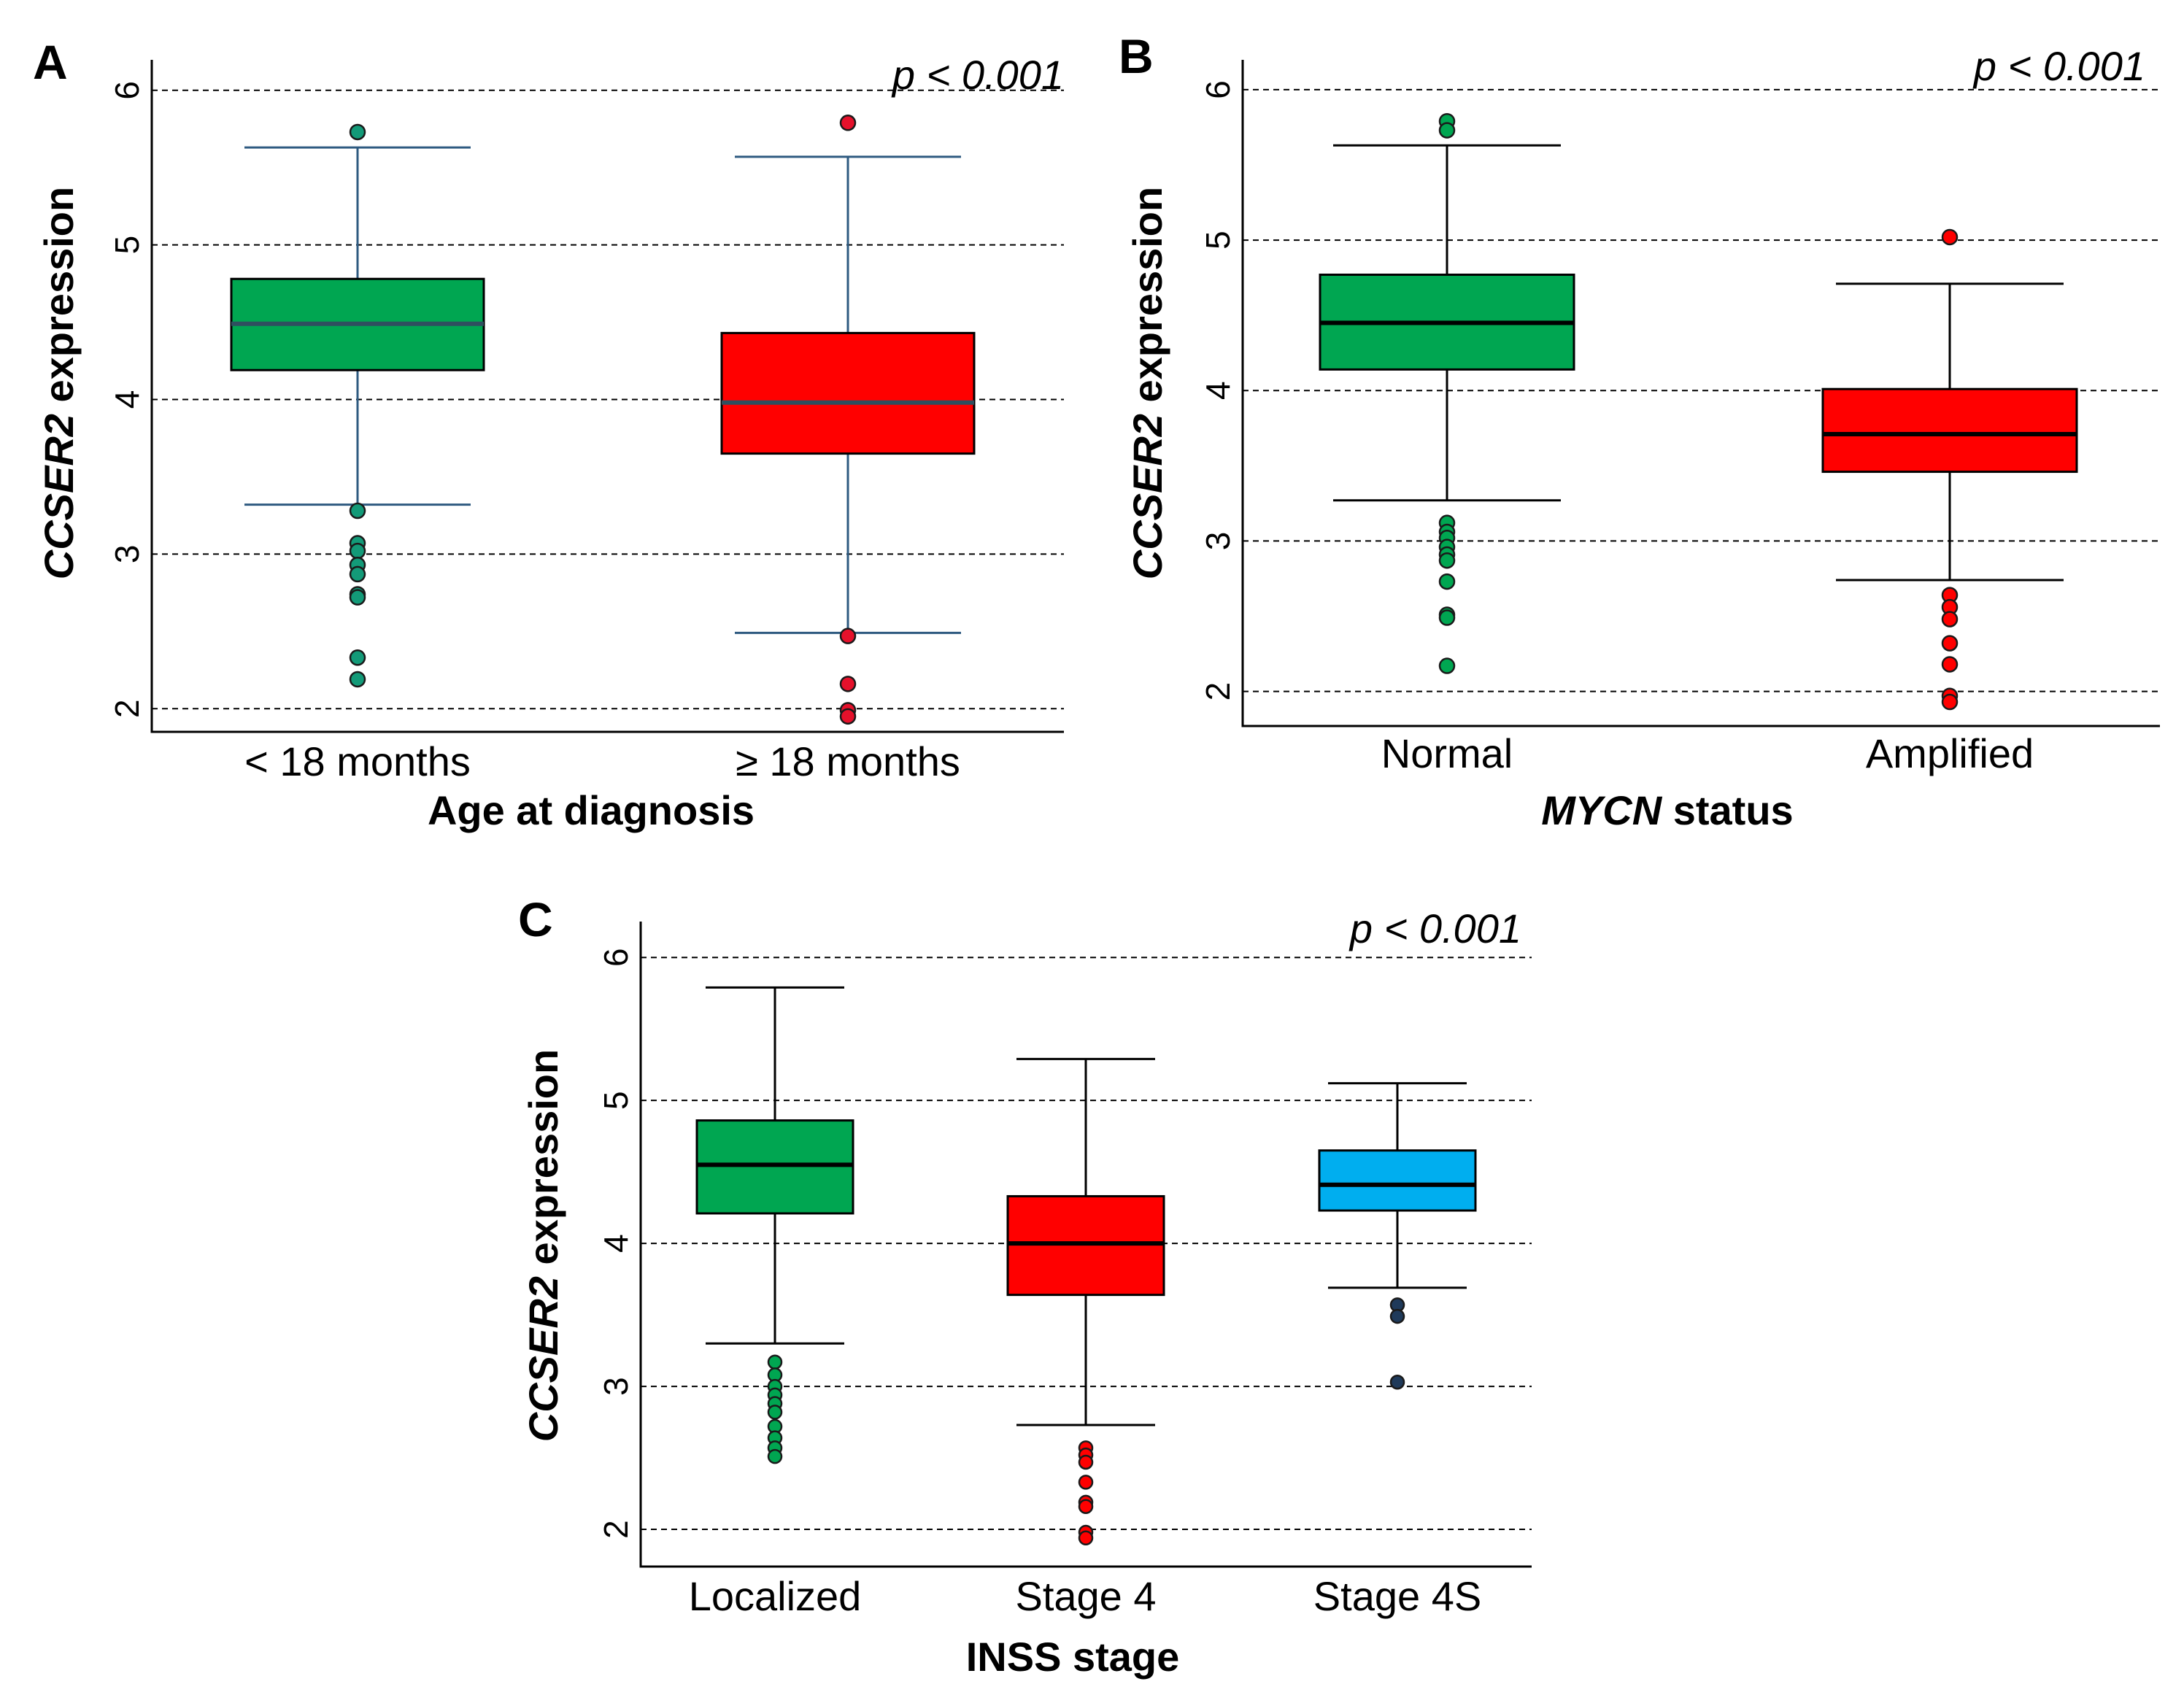 The height and width of the screenshot is (1703, 2184). What do you see at coordinates (1728, 810) in the screenshot?
I see `x-axis-label-rest: status` at bounding box center [1728, 810].